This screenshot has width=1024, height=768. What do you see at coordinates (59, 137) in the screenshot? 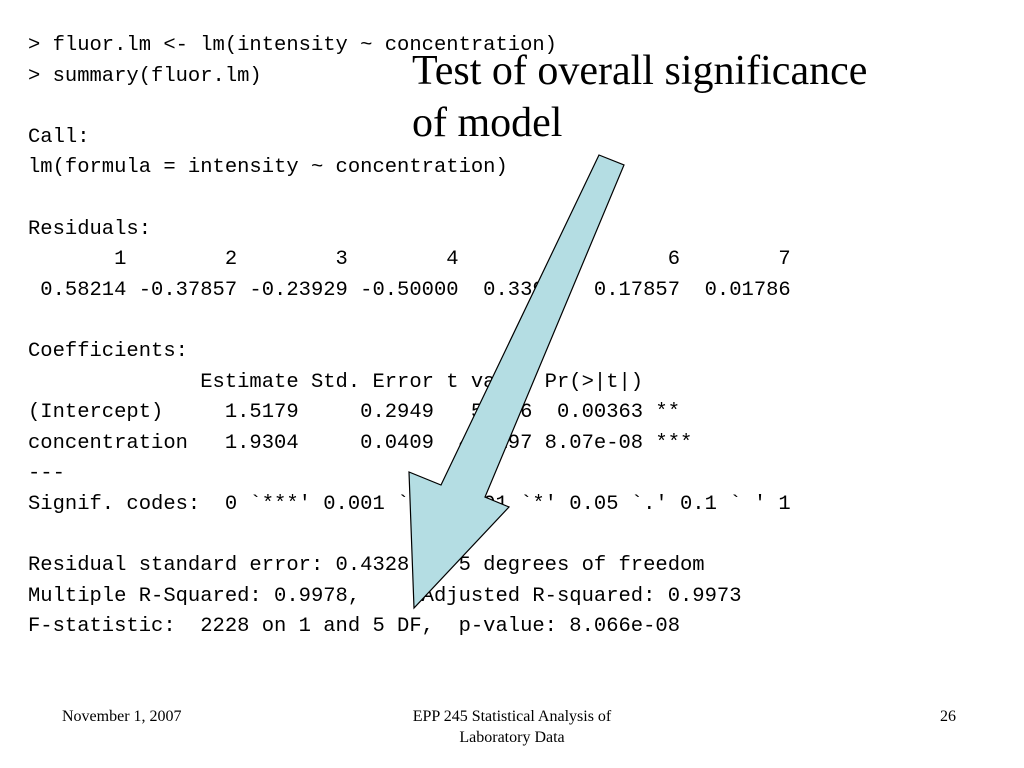
I see `console-line: Call:` at bounding box center [59, 137].